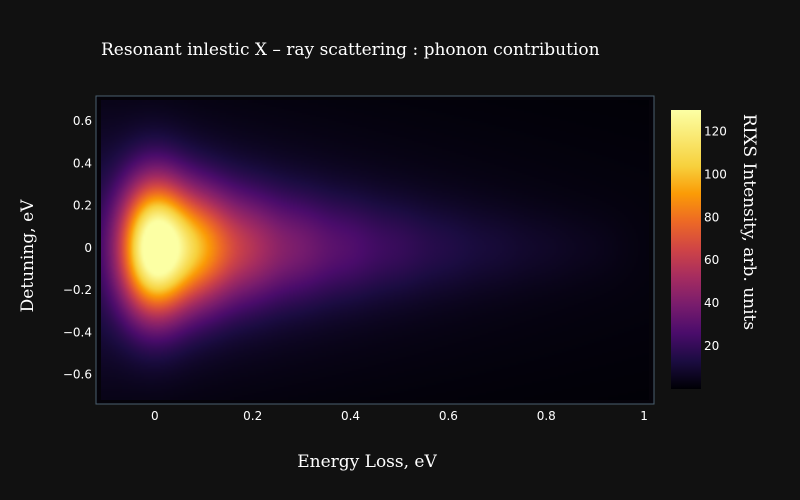 The height and width of the screenshot is (500, 800). What do you see at coordinates (448, 416) in the screenshot?
I see `x-tick-label: 0.6` at bounding box center [448, 416].